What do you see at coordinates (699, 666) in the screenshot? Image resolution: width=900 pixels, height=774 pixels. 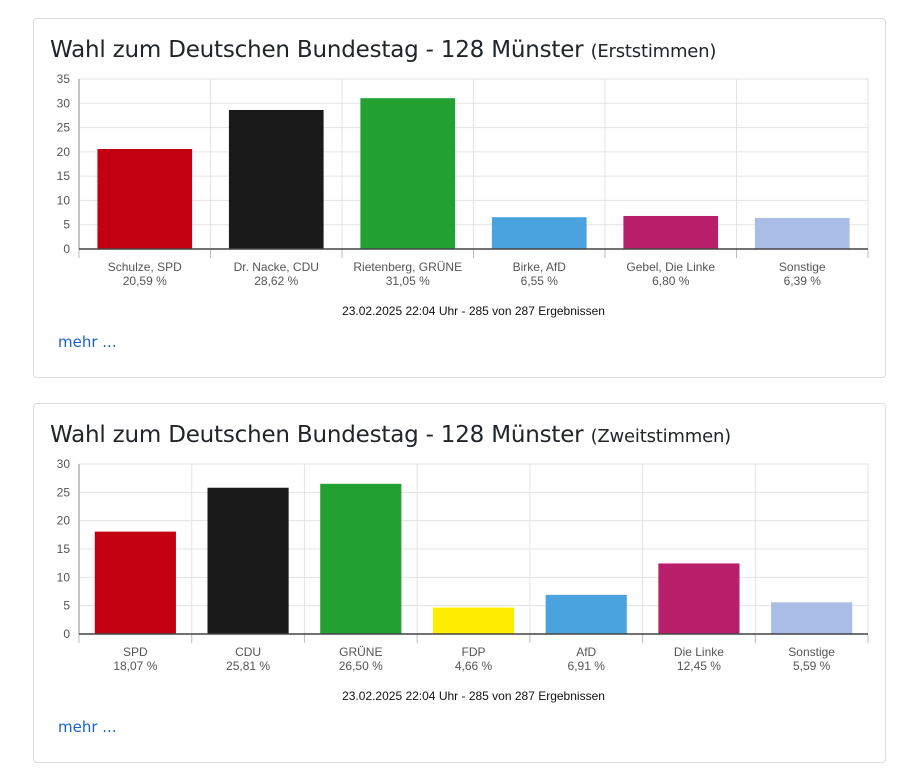 I see `bar-value-label: 12,45 %` at bounding box center [699, 666].